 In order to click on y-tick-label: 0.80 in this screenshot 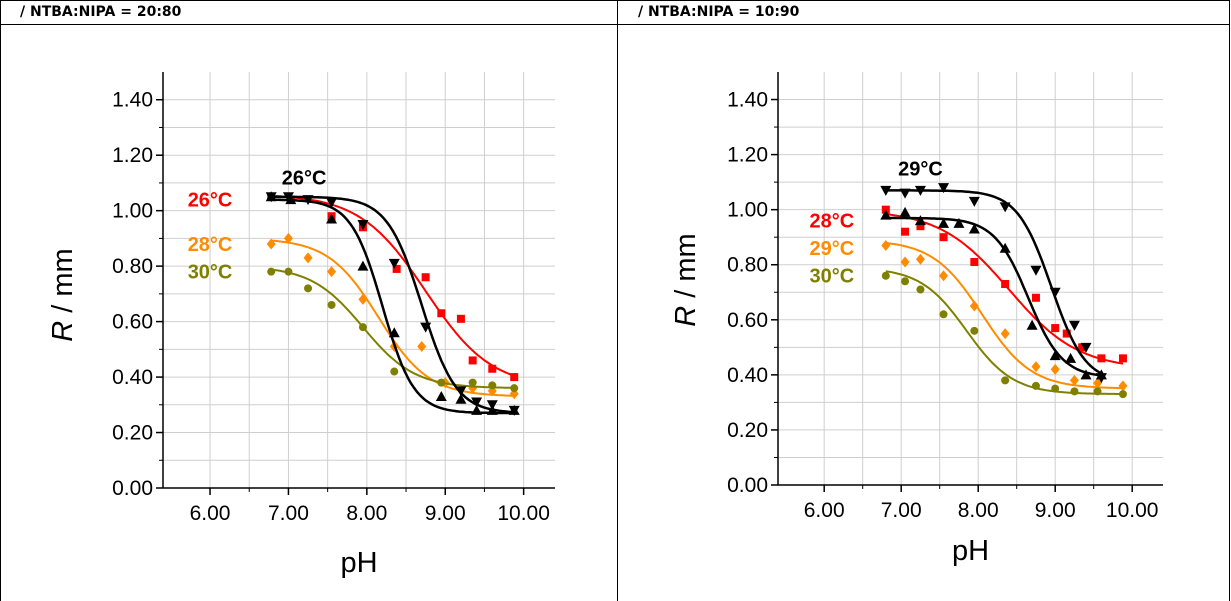, I will do `click(132, 266)`.